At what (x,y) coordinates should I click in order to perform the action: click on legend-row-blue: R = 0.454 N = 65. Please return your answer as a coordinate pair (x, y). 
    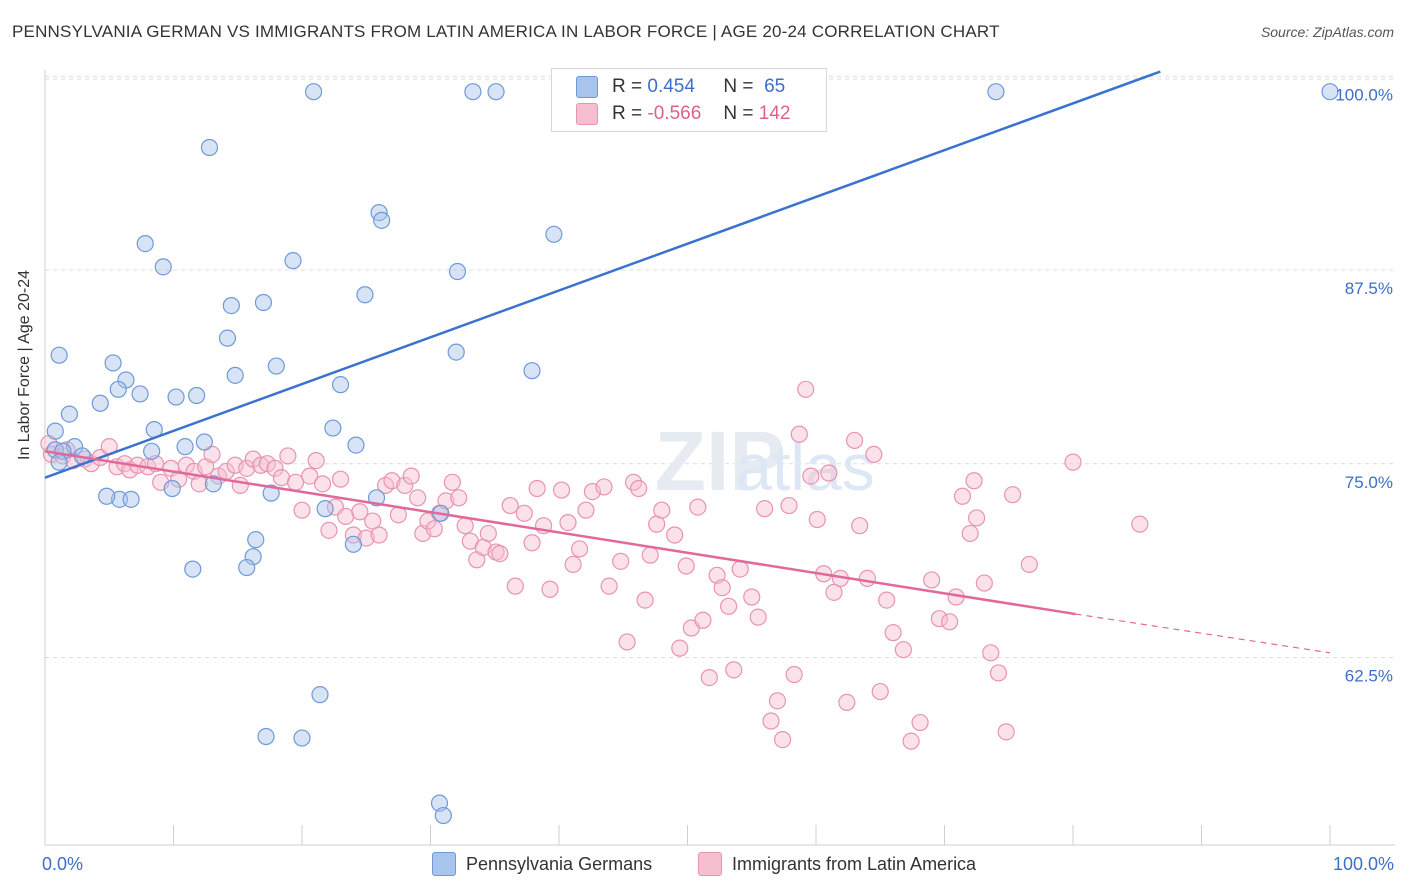
    Looking at the image, I should click on (680, 87).